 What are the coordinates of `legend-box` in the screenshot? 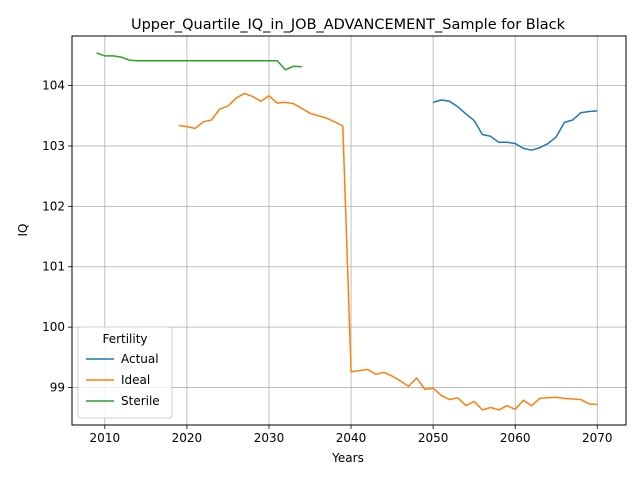 It's located at (125, 372).